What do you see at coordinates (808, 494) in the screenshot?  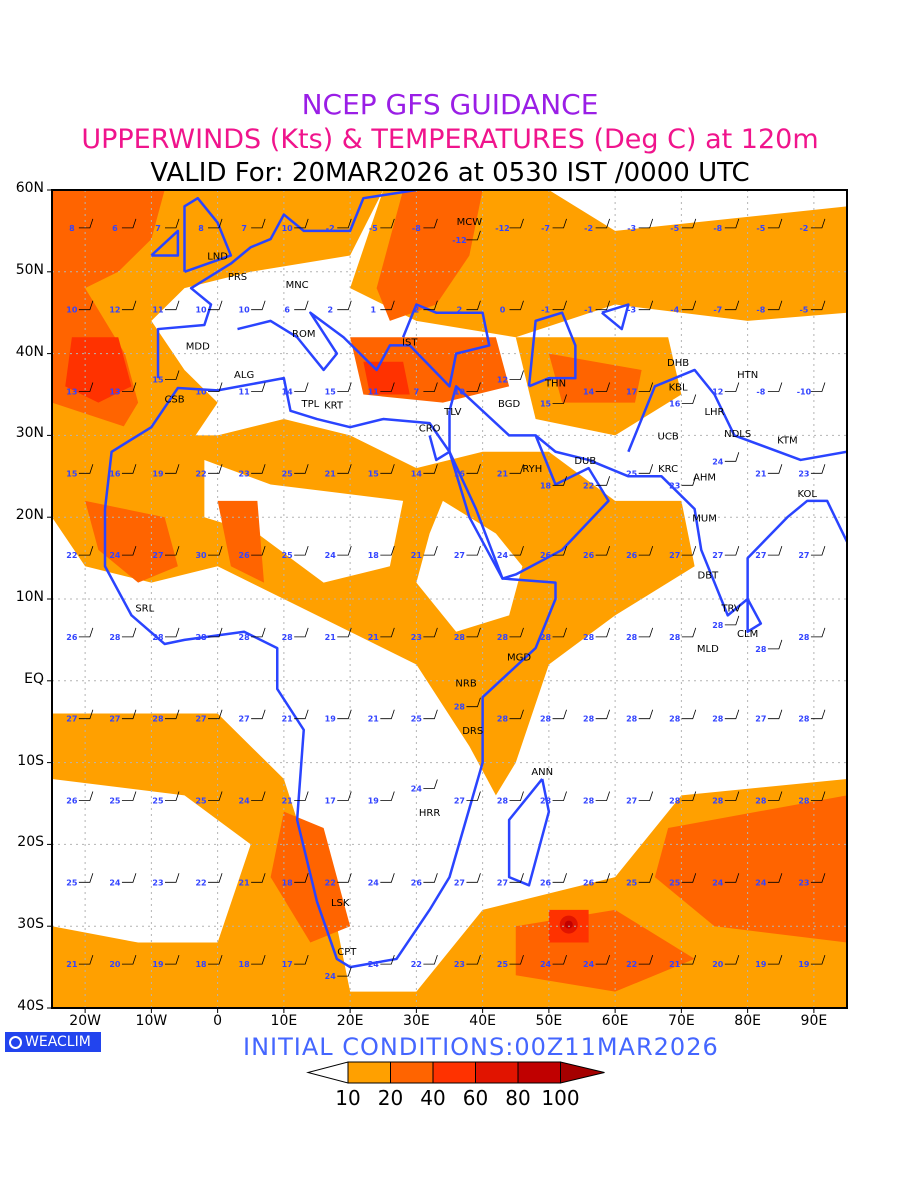 I see `station-label: KOL` at bounding box center [808, 494].